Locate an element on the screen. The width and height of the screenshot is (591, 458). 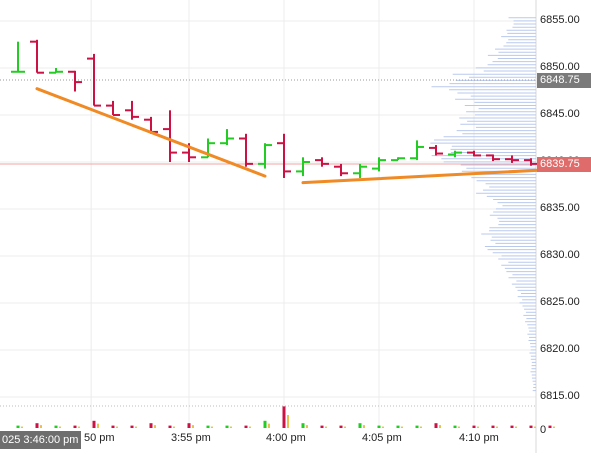
crosshair-price-tag: 6848.75 is located at coordinates (564, 80).